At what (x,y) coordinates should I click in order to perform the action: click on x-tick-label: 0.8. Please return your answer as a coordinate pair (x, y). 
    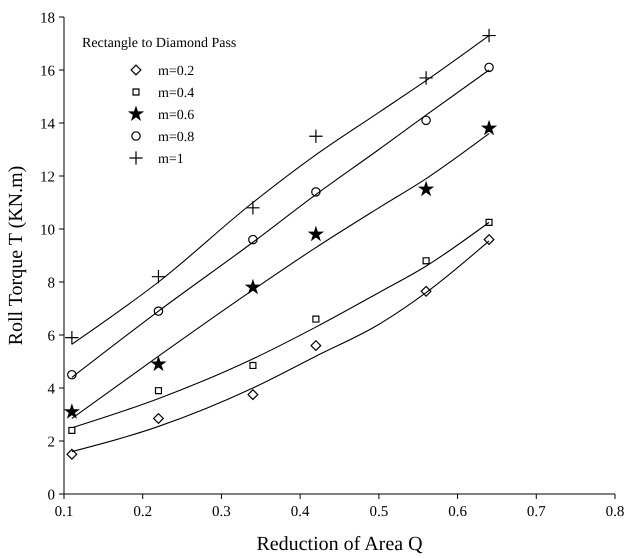
    Looking at the image, I should click on (615, 512).